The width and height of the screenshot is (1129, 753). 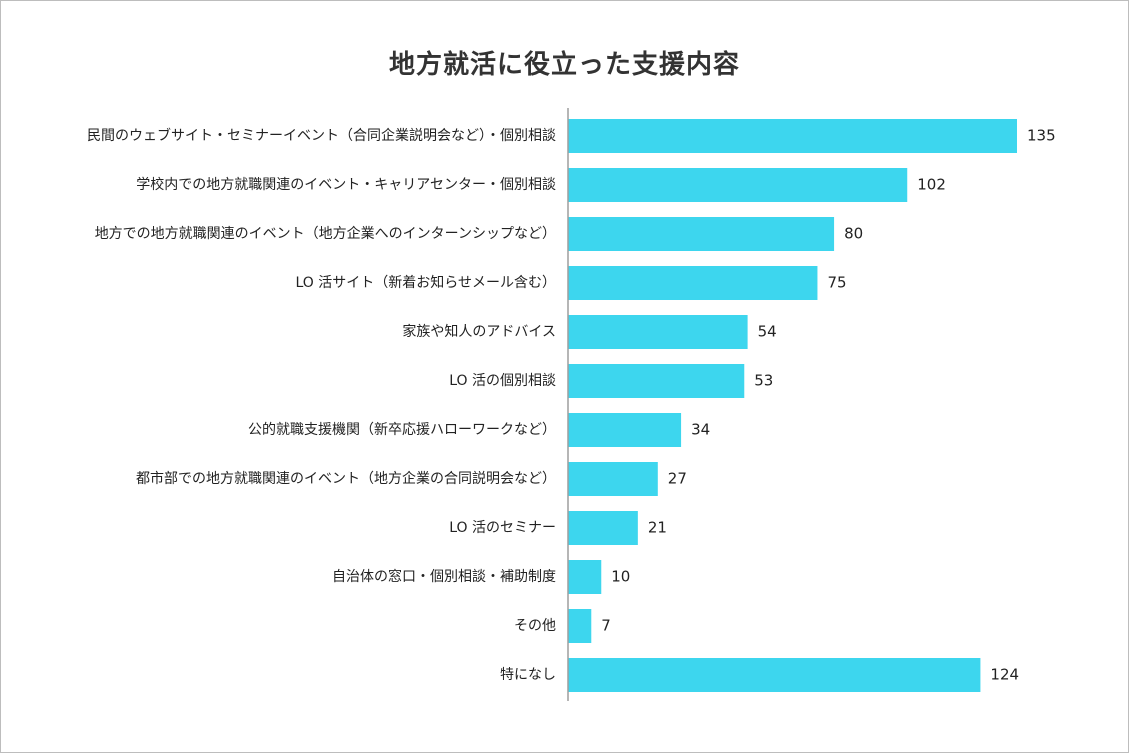 I want to click on value-label-1: 135, so click(x=1041, y=136).